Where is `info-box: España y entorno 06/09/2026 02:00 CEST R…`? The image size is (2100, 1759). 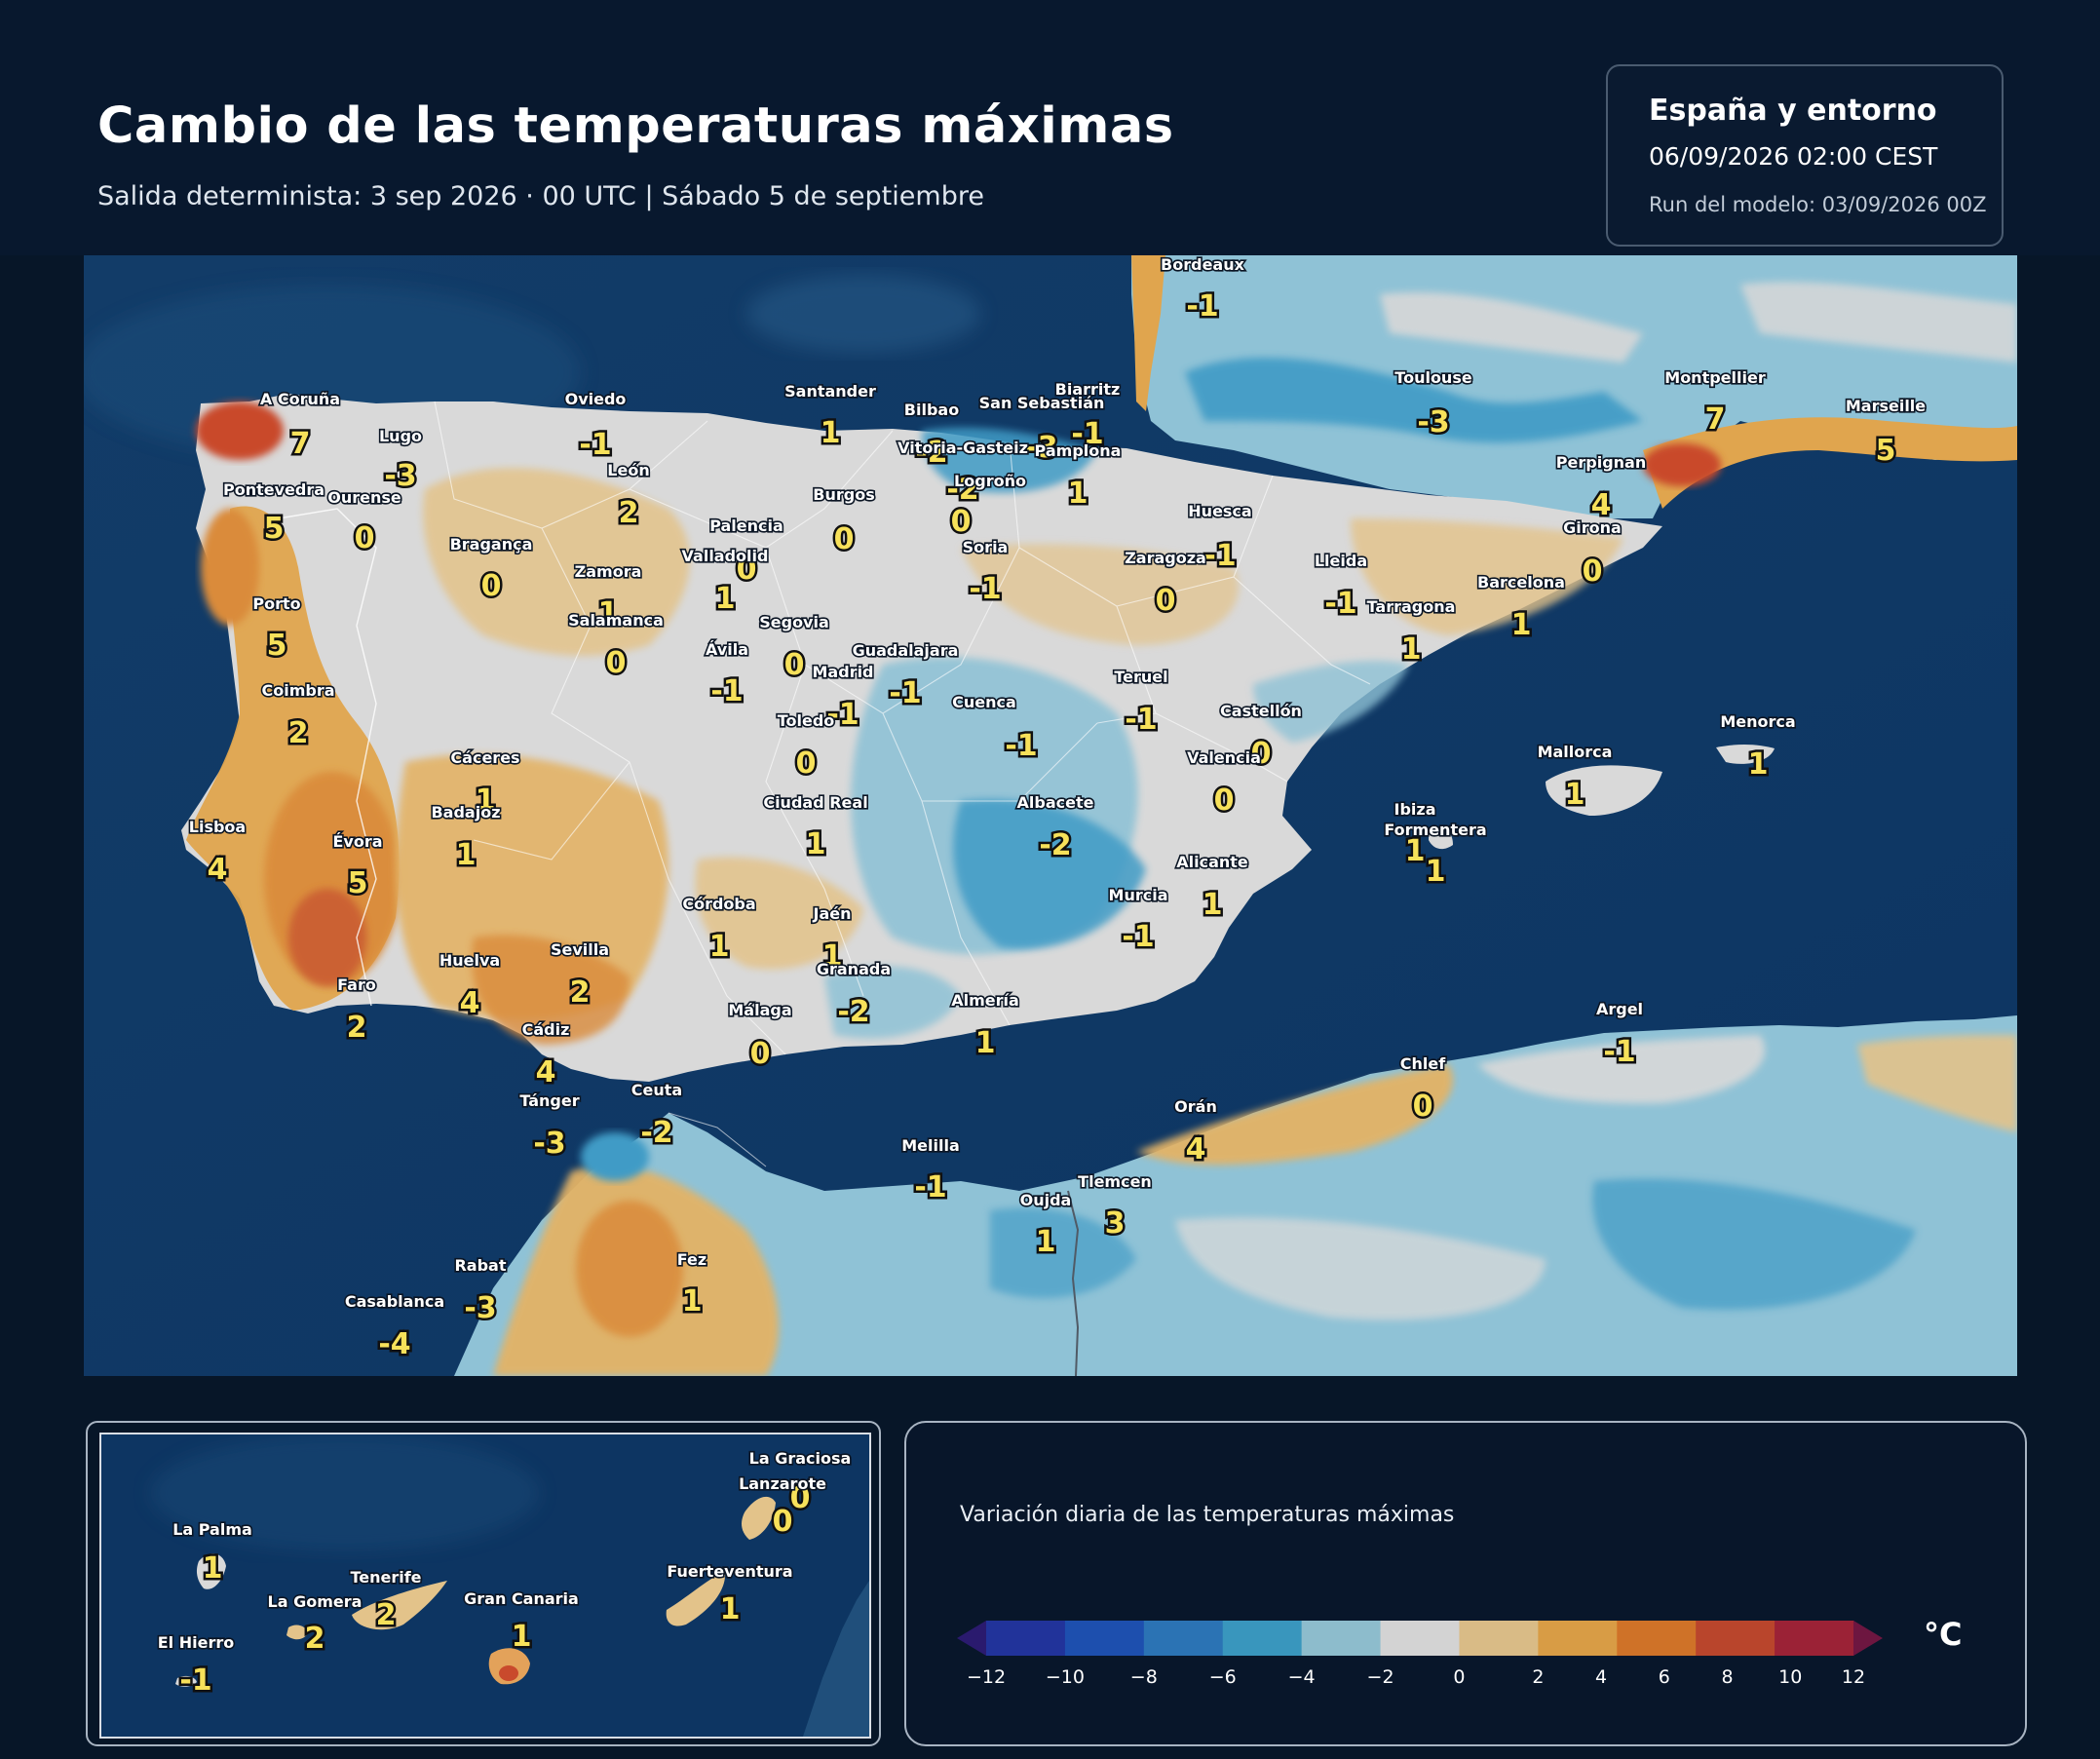 info-box: España y entorno 06/09/2026 02:00 CEST R… is located at coordinates (1805, 156).